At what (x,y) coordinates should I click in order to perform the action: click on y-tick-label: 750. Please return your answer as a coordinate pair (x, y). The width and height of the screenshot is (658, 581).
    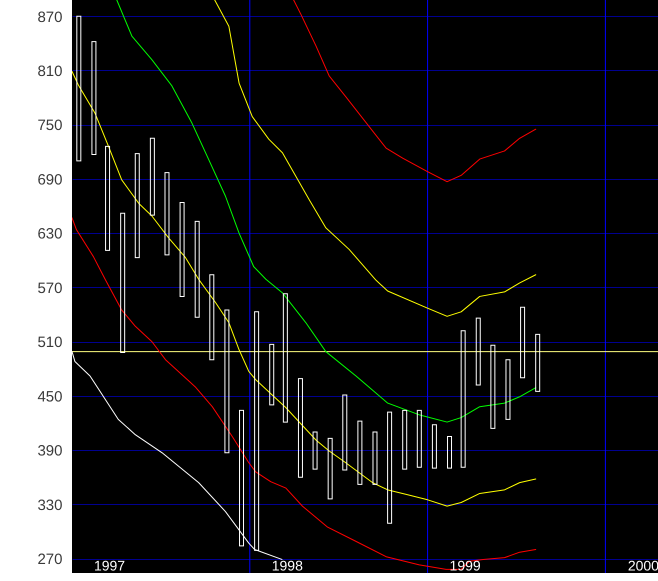
    Looking at the image, I should click on (49, 125).